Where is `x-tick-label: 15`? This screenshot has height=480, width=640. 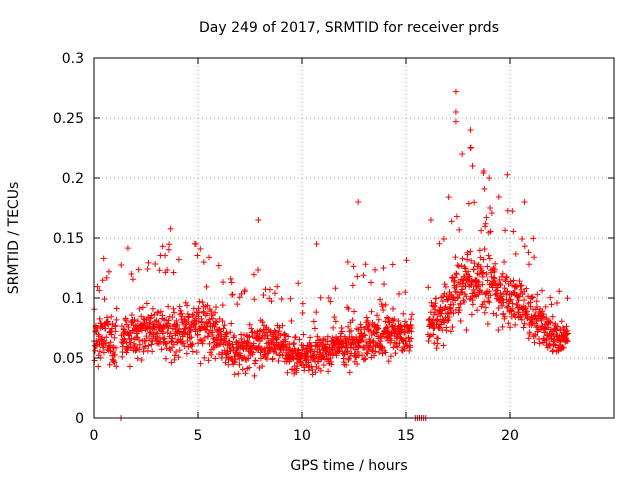
x-tick-label: 15 is located at coordinates (406, 436).